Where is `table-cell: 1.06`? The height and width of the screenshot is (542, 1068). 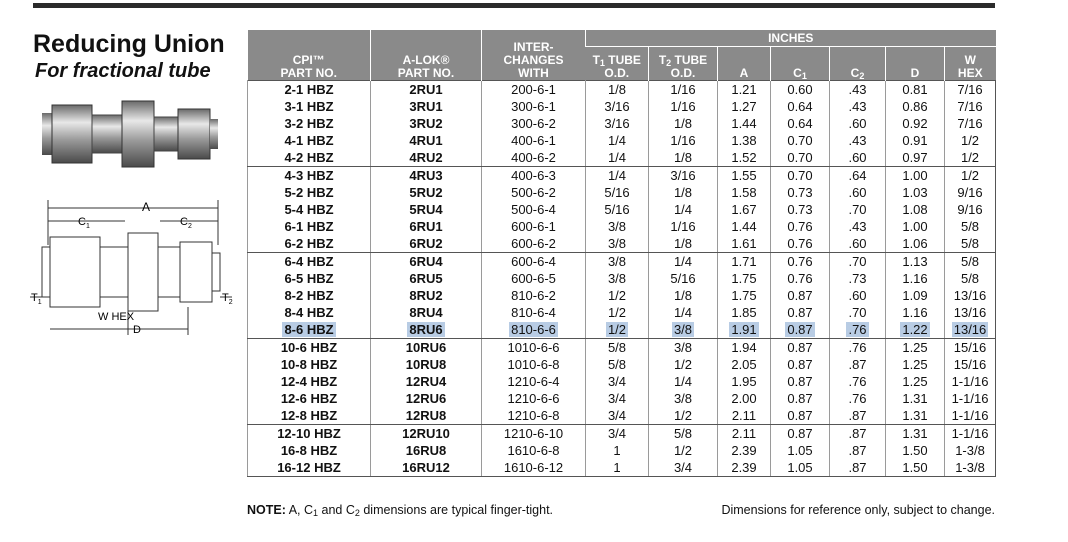 table-cell: 1.06 is located at coordinates (915, 244).